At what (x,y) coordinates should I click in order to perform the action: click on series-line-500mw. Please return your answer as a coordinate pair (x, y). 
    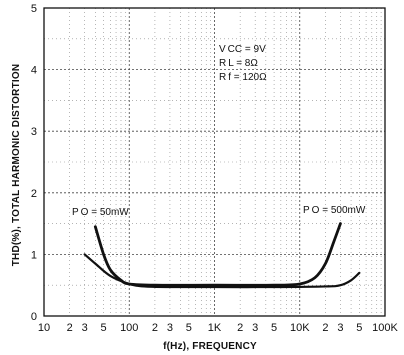
    Looking at the image, I should click on (217, 254).